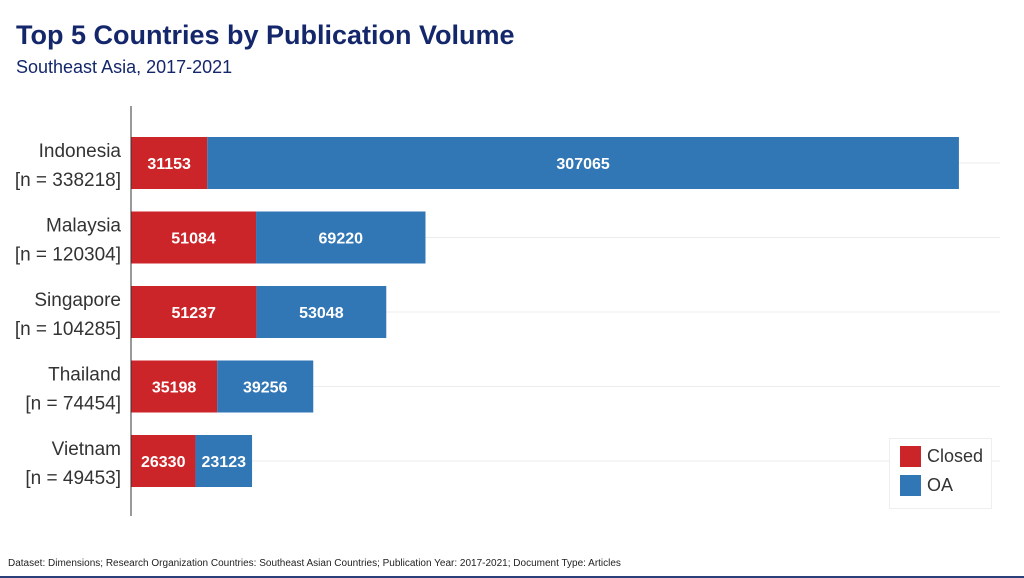 This screenshot has width=1024, height=578. I want to click on category-label: Indonesia, so click(80, 151).